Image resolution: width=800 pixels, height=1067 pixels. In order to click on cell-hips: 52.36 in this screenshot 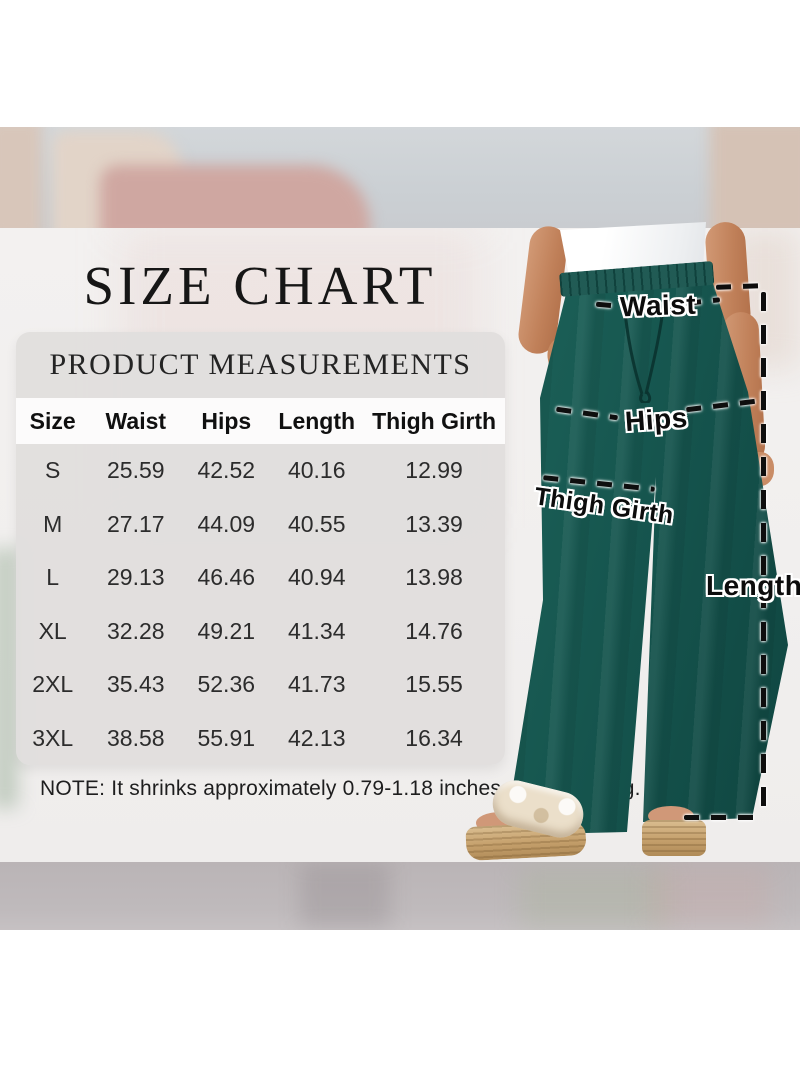, I will do `click(226, 684)`.